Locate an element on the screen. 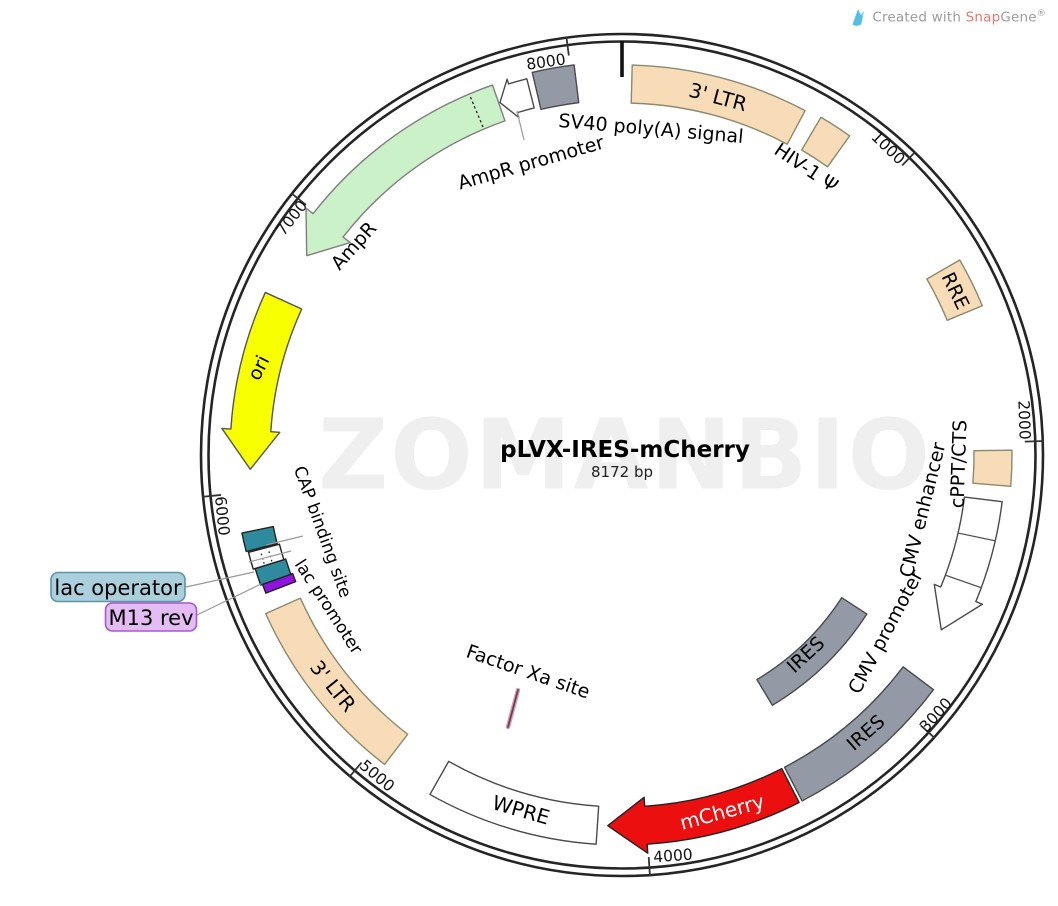 The height and width of the screenshot is (906, 1058). leader-cap-binding-site is located at coordinates (284, 540).